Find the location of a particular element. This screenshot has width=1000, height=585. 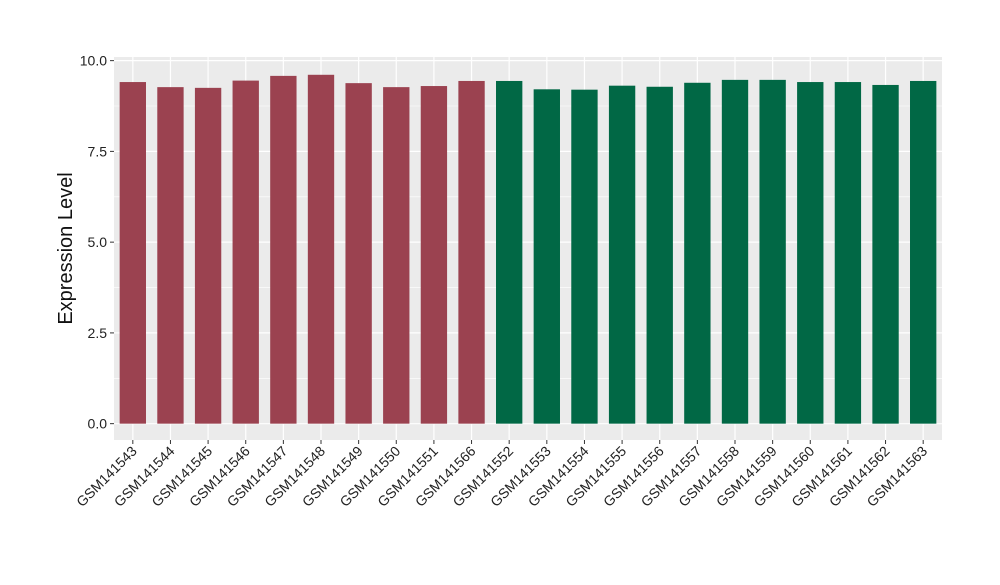

bar-GSM141560 is located at coordinates (810, 253).